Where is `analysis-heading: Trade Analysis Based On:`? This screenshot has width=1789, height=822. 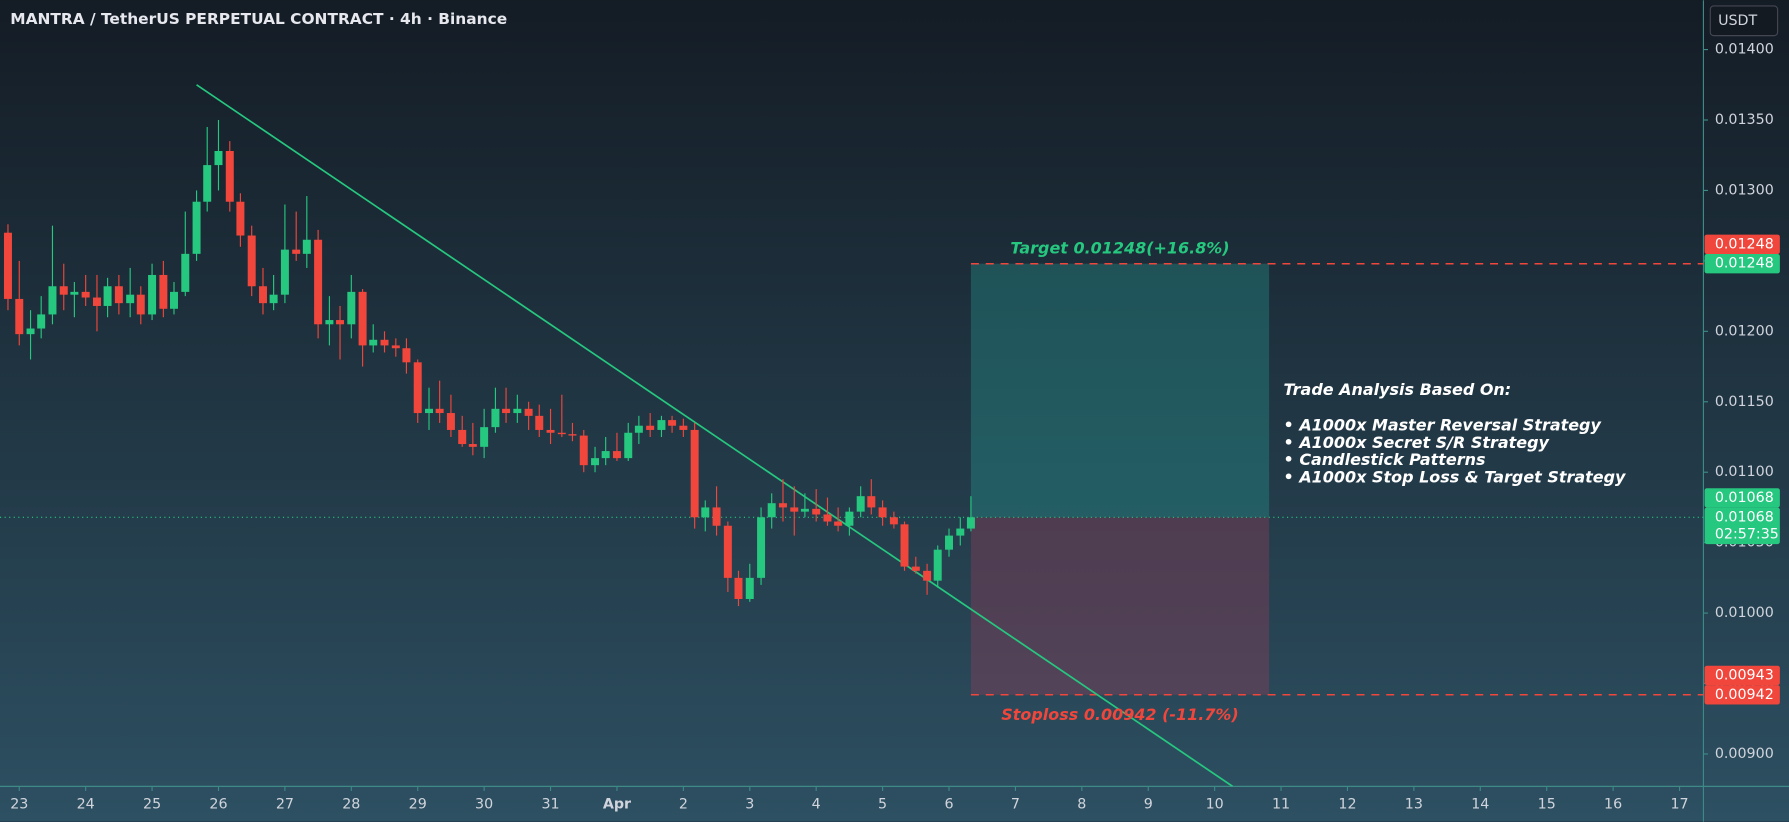 analysis-heading: Trade Analysis Based On: is located at coordinates (1398, 389).